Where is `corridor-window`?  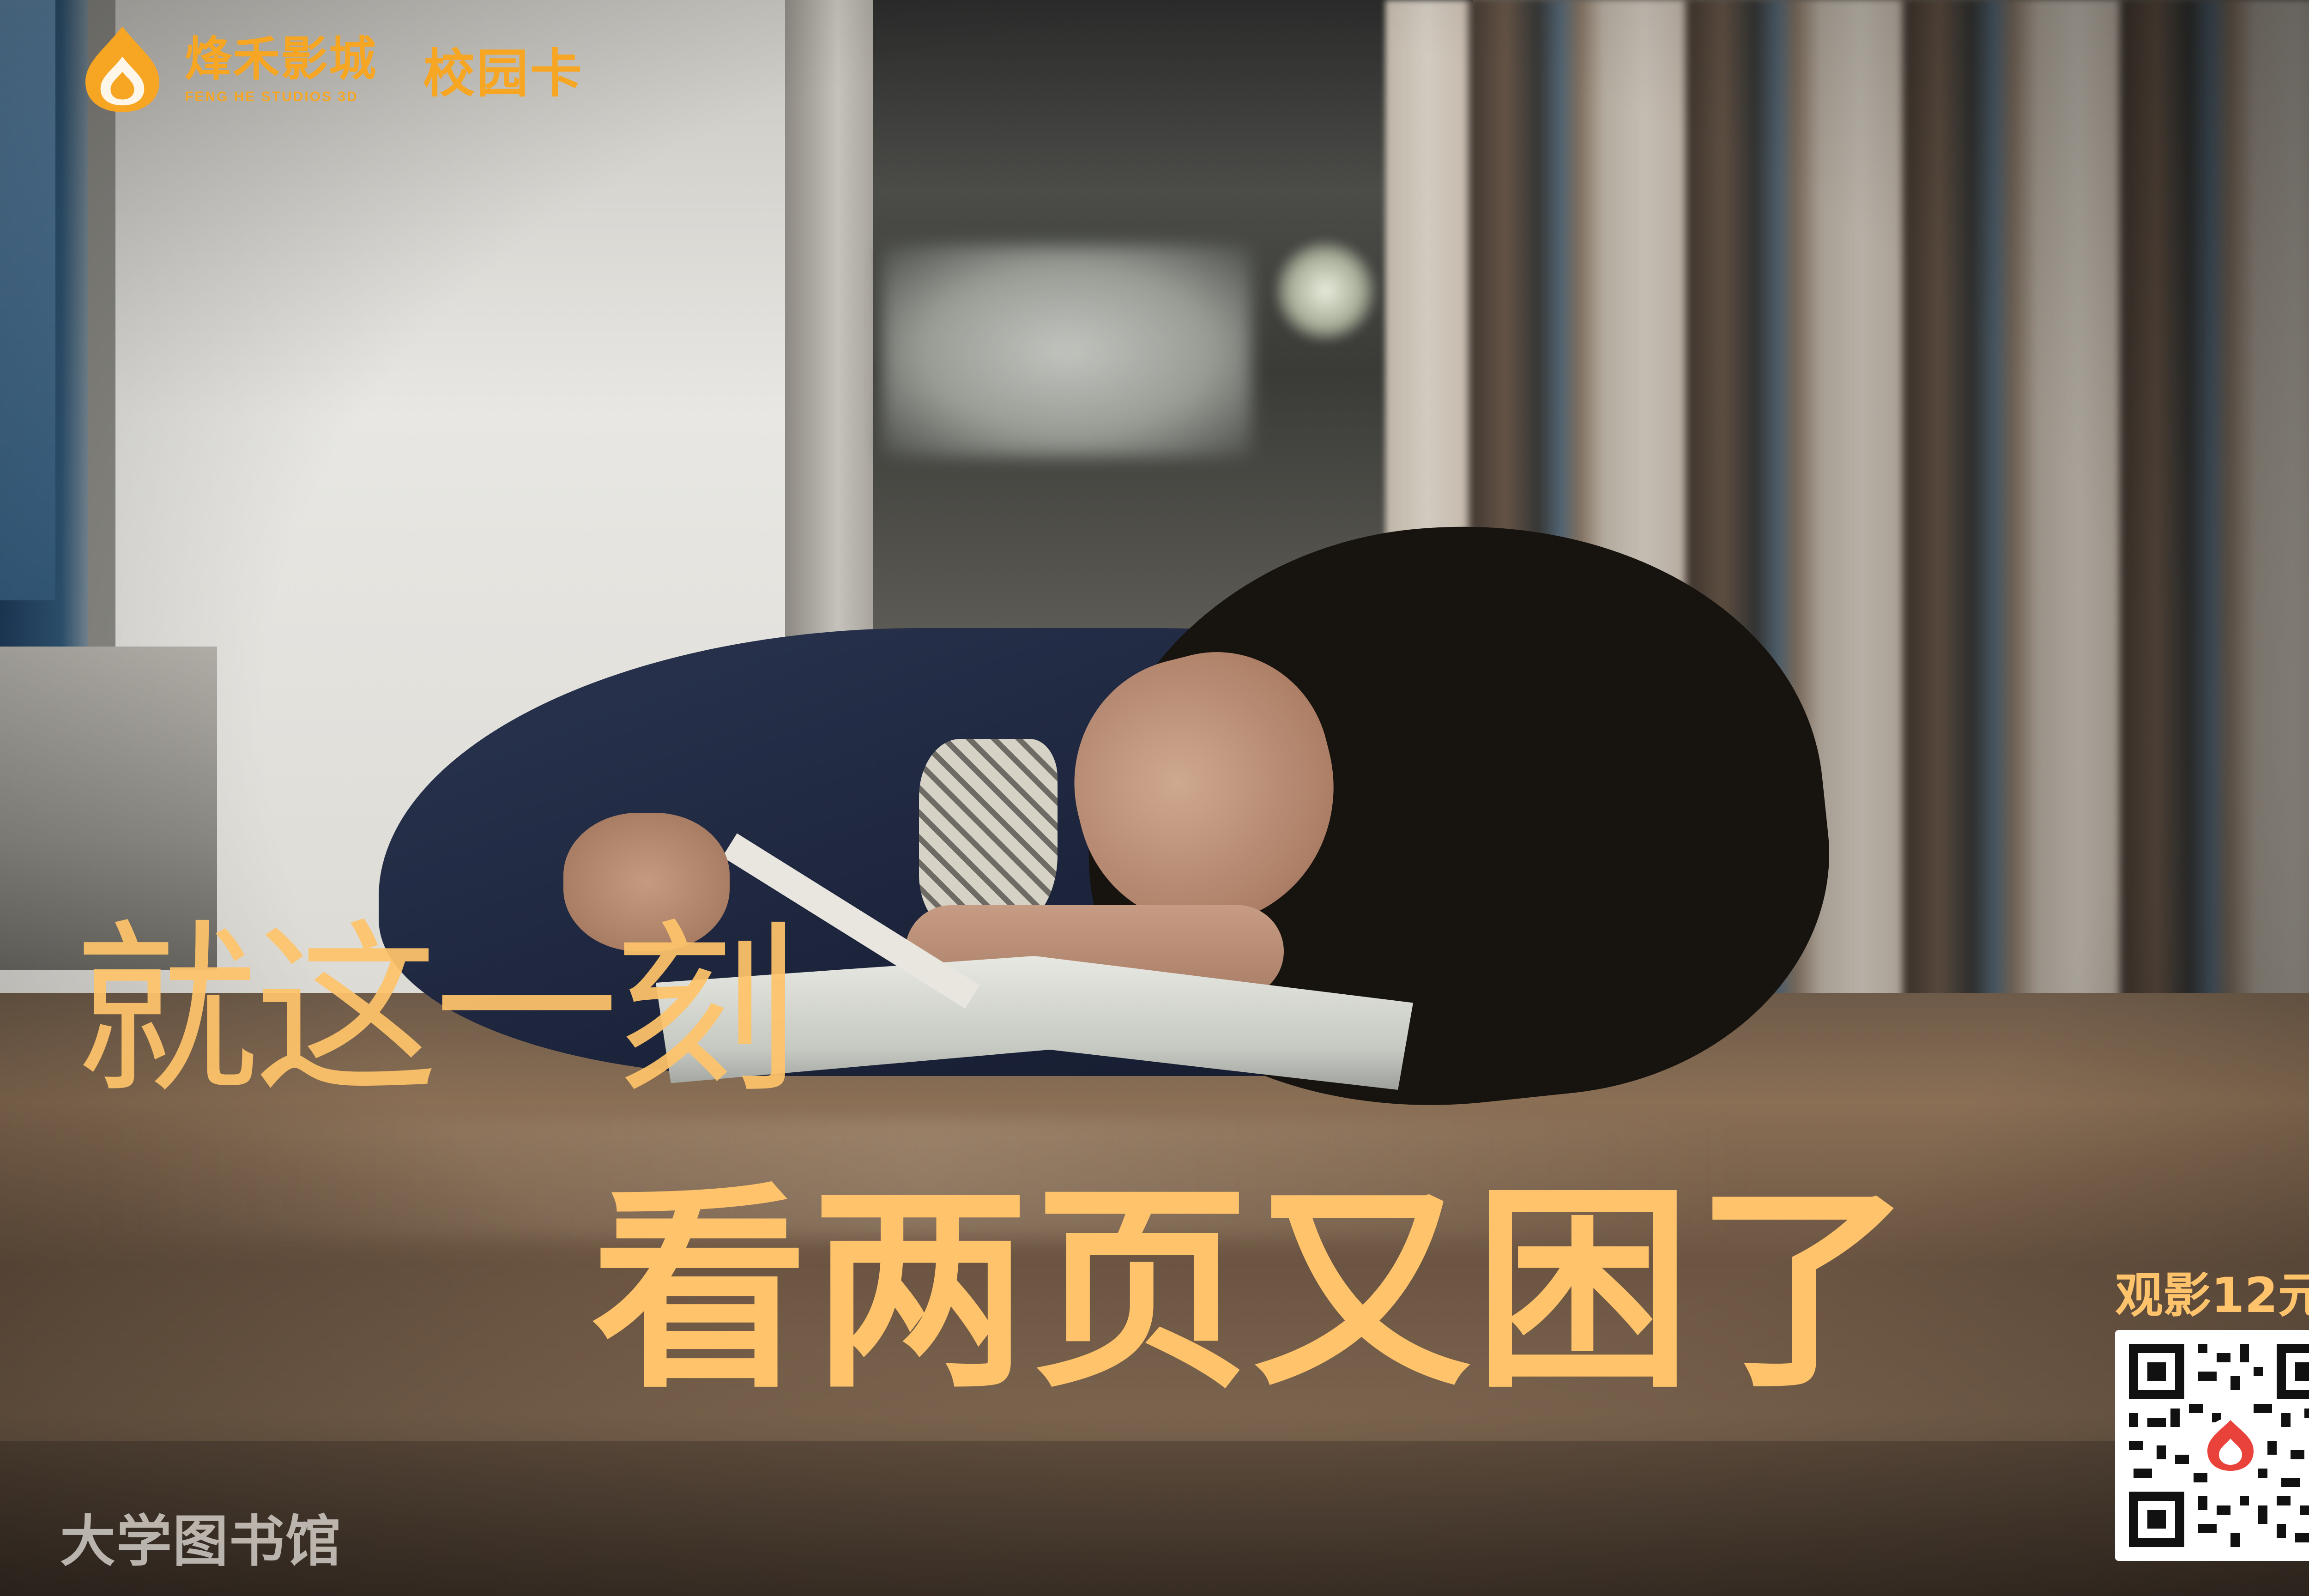
corridor-window is located at coordinates (1066, 351).